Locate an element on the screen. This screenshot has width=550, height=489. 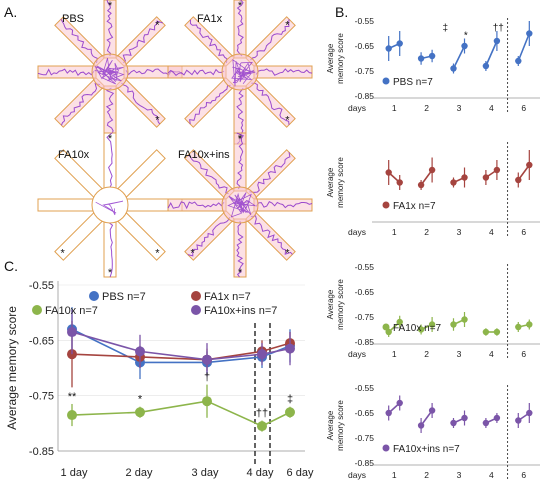
panel-a-label: A. is located at coordinates (10, 12).